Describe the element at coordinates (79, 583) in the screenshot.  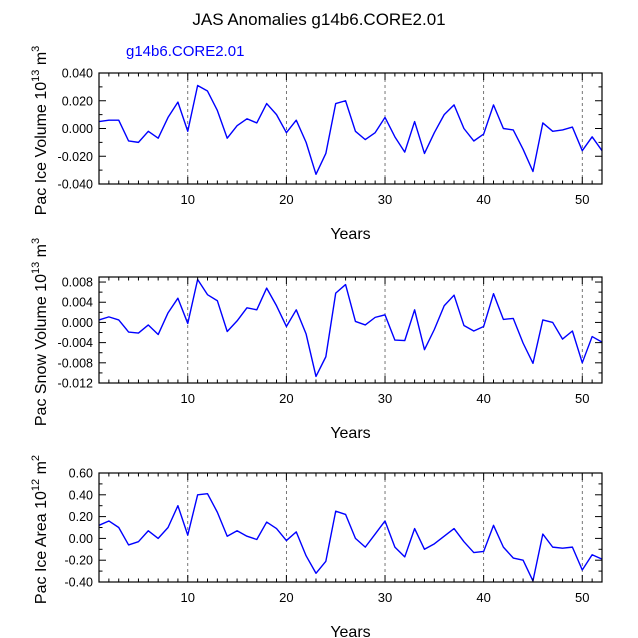
I see `y-tick-label: -0.40` at that location.